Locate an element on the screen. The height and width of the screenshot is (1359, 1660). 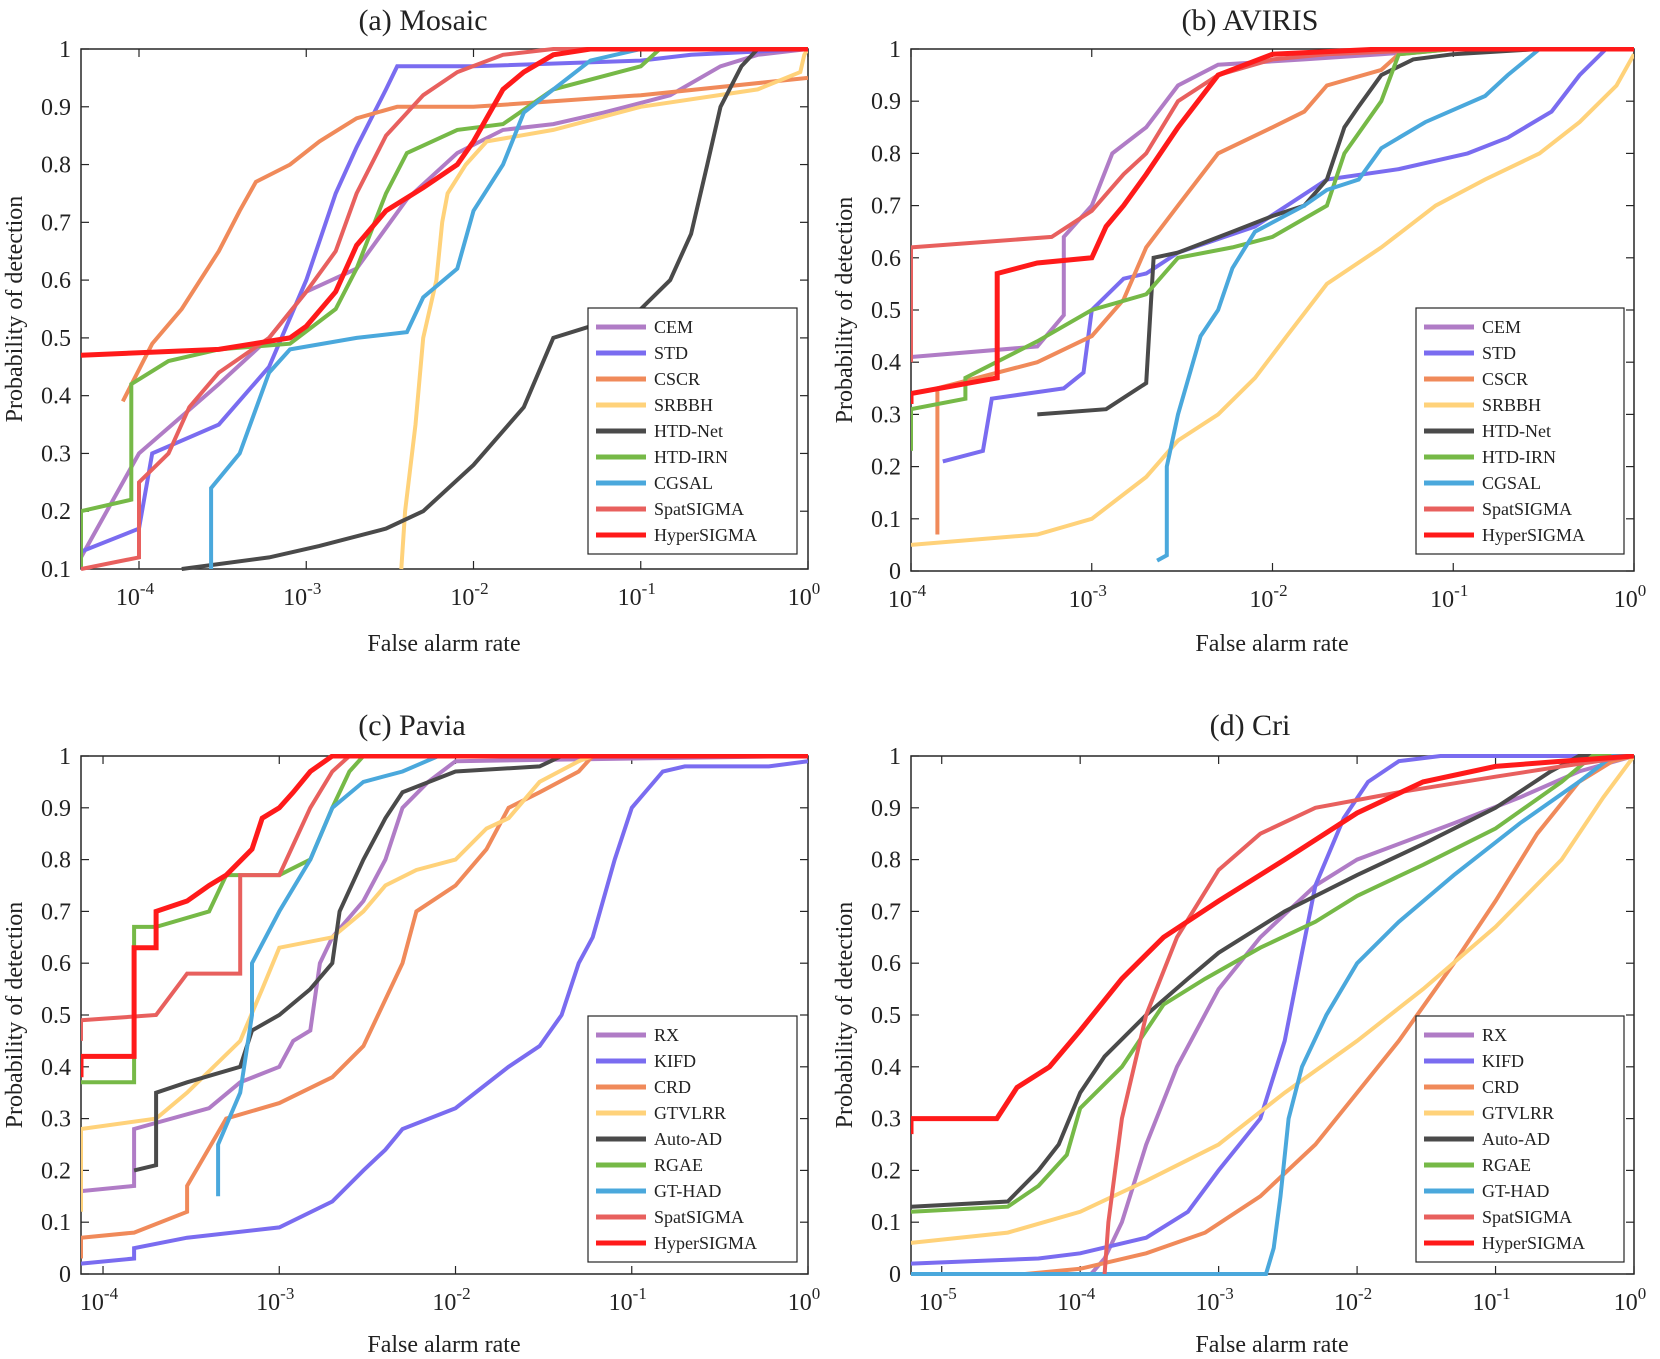
panel-b-ylabel: Probability of detection is located at coordinates (845, 310).